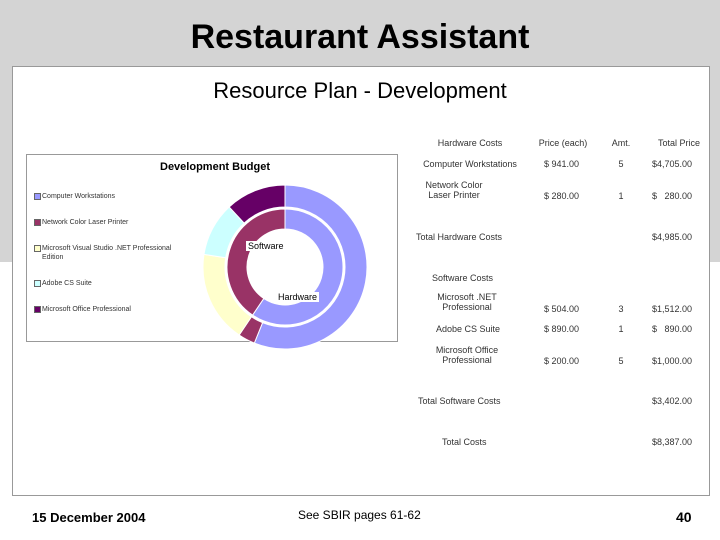 Image resolution: width=720 pixels, height=540 pixels. I want to click on col-header-amt: Amt., so click(621, 143).